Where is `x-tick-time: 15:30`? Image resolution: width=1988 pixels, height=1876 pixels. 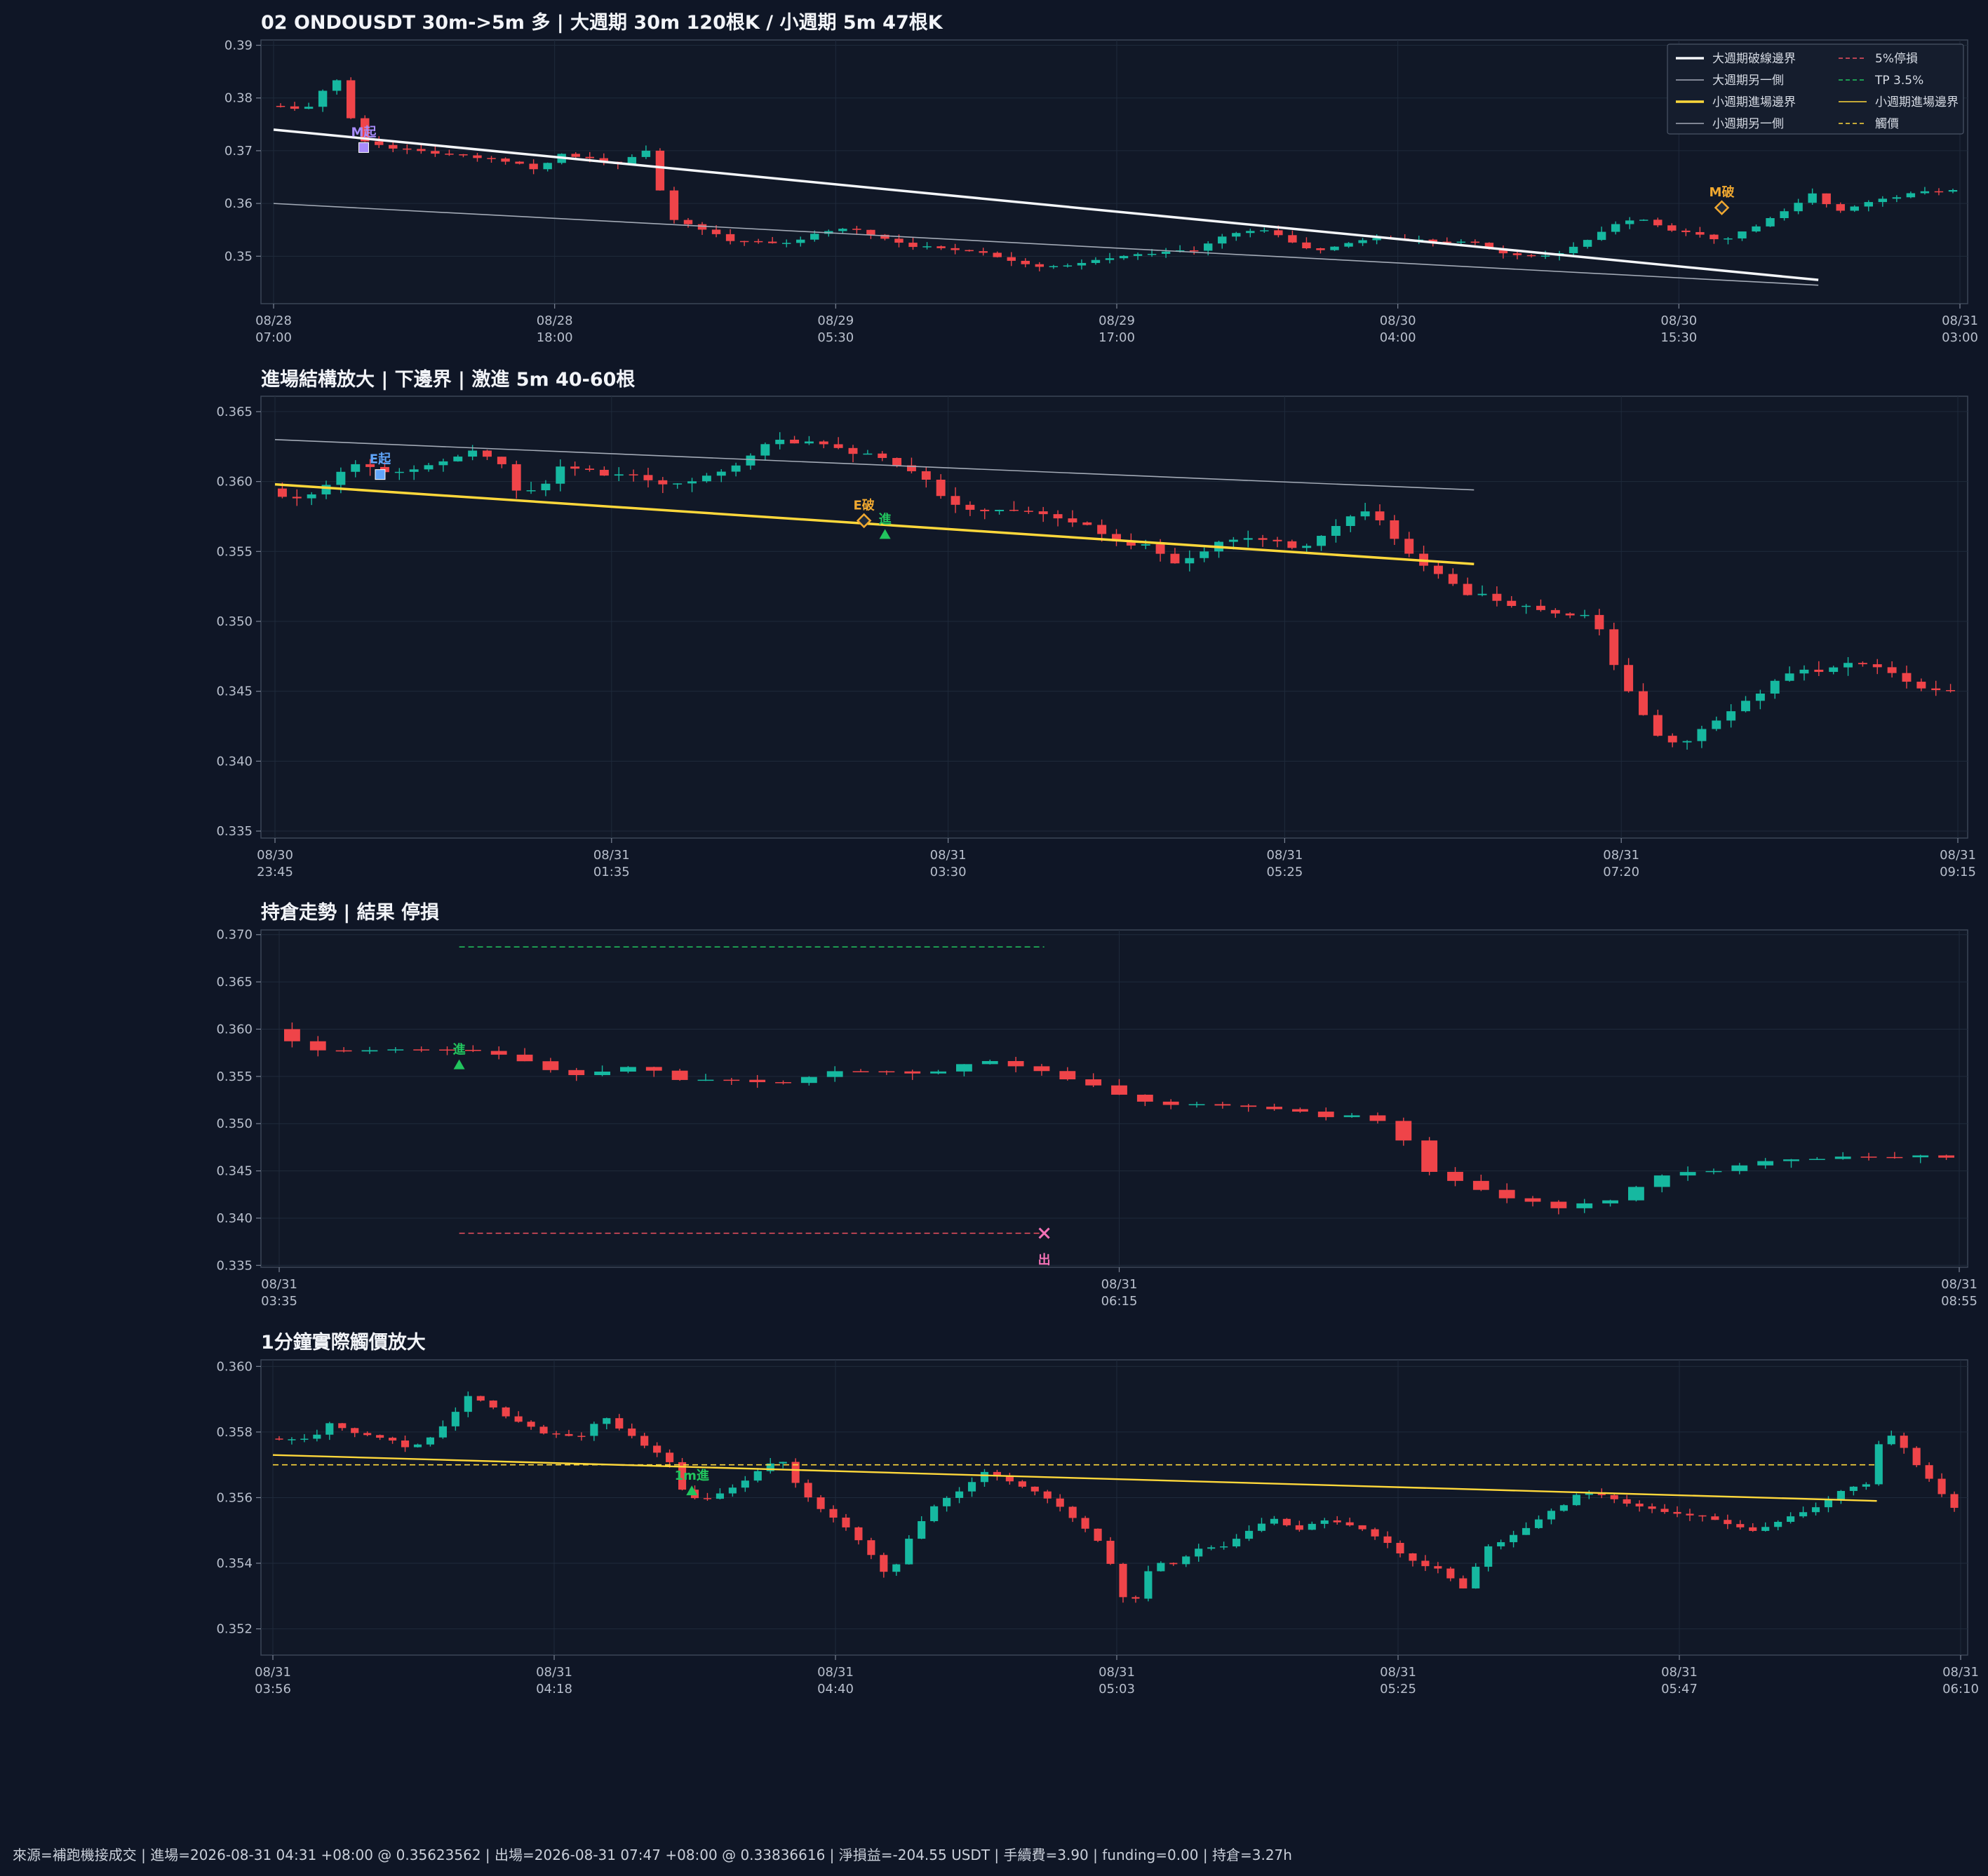
x-tick-time: 15:30 is located at coordinates (1679, 337).